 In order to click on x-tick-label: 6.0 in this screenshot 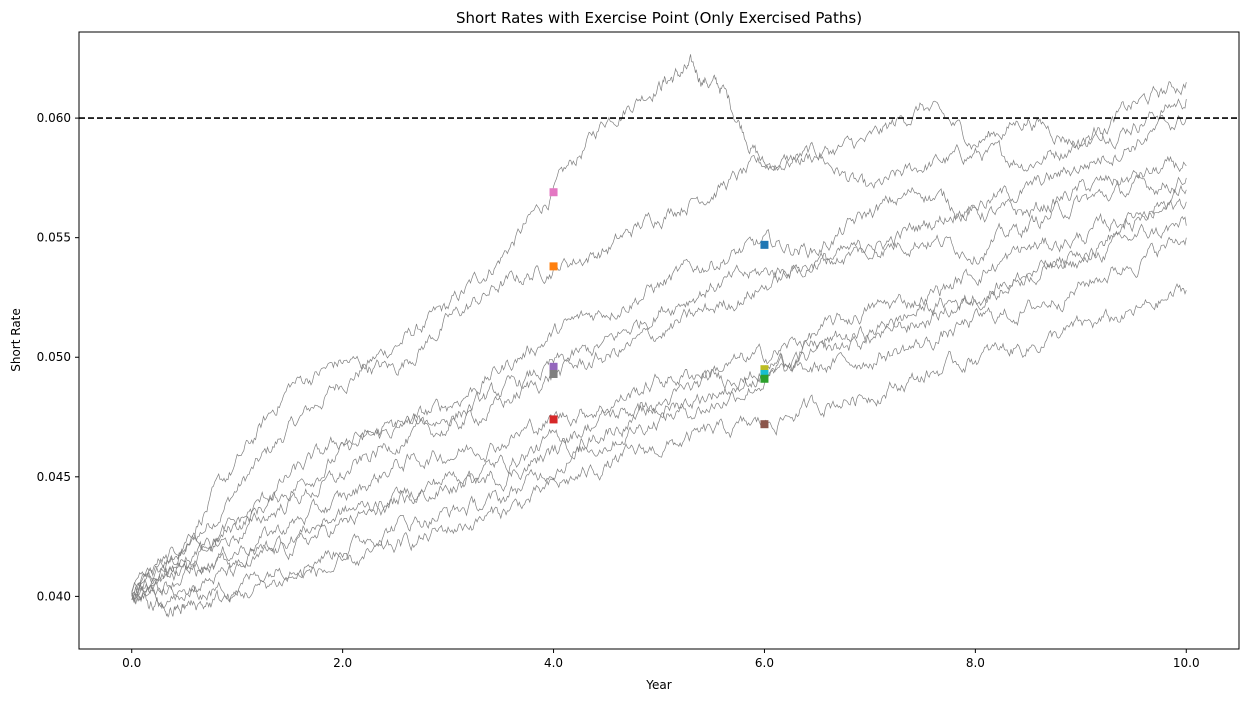, I will do `click(764, 663)`.